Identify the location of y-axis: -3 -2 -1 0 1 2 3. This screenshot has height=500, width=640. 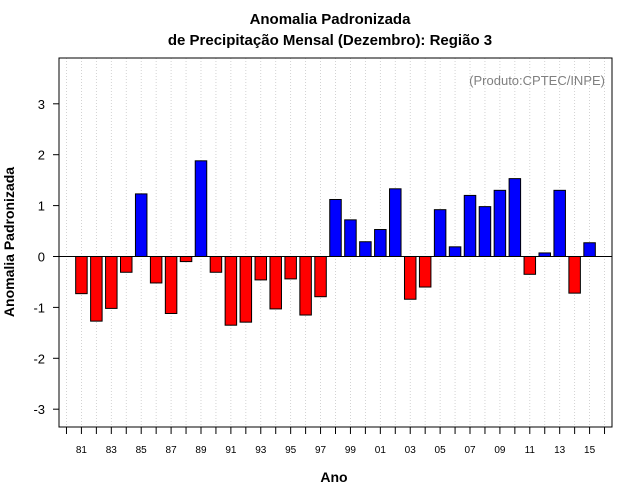
(46, 257).